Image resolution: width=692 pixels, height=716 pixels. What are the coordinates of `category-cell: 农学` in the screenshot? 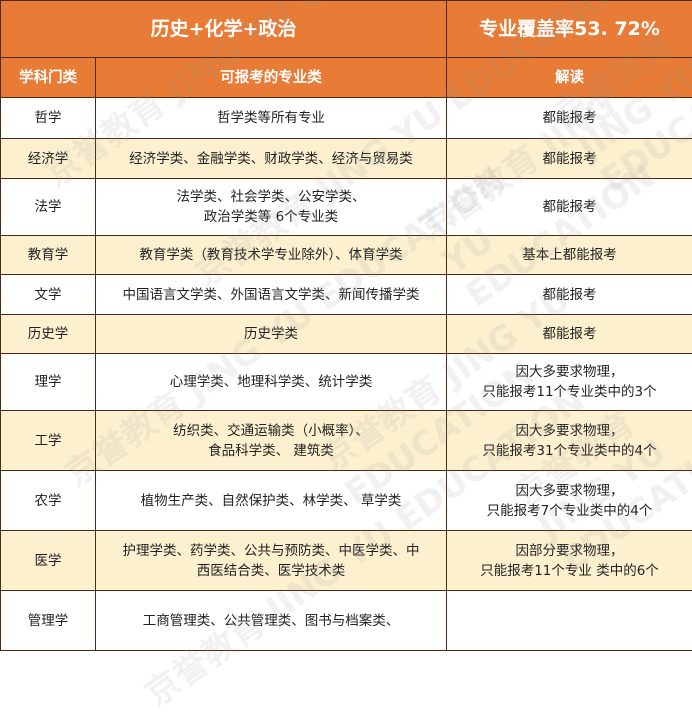 It's located at (48, 501).